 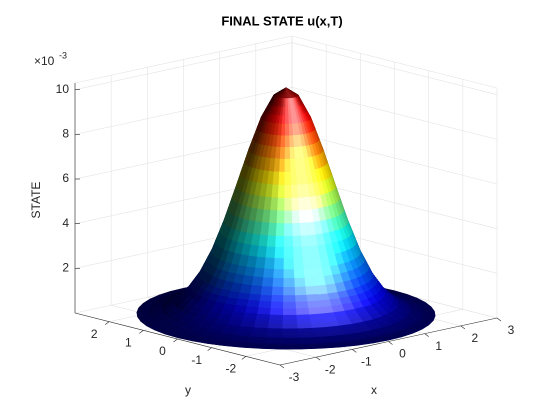 What do you see at coordinates (162, 351) in the screenshot?
I see `y-tick-label: 0` at bounding box center [162, 351].